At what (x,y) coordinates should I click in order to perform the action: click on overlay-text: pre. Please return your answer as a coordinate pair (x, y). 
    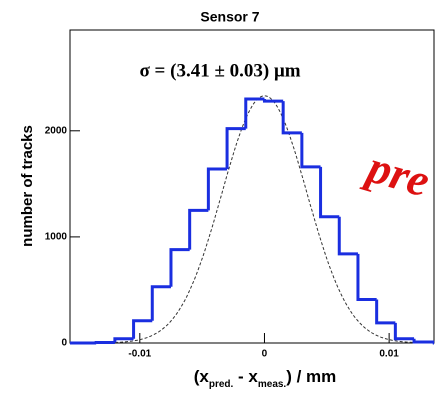
    Looking at the image, I should click on (396, 173).